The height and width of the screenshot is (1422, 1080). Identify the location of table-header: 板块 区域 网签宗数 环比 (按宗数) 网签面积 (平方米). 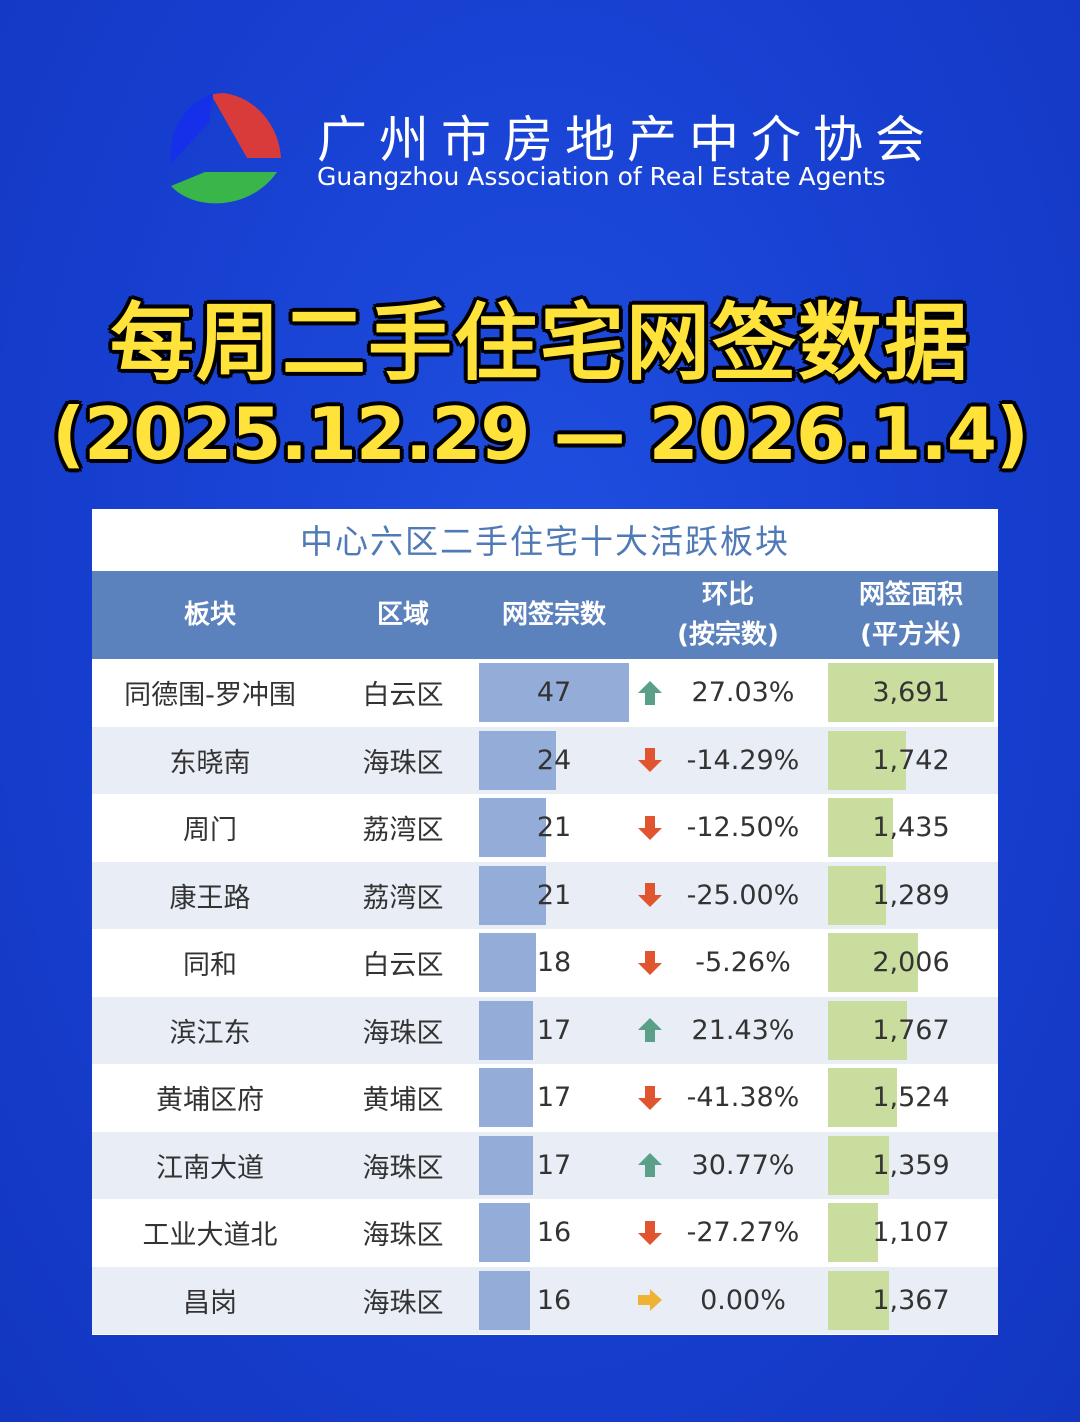
(545, 615).